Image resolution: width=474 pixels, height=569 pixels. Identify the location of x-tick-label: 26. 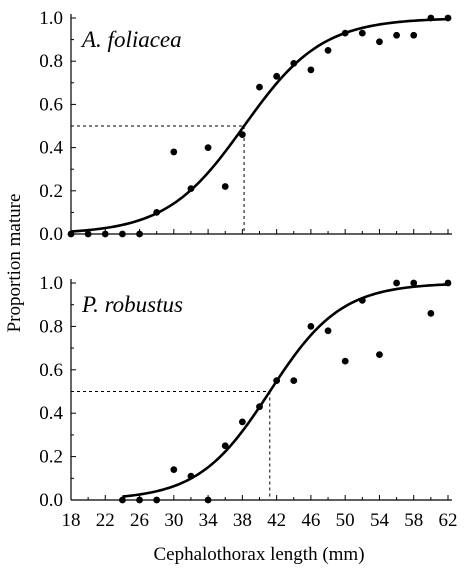
(139, 520).